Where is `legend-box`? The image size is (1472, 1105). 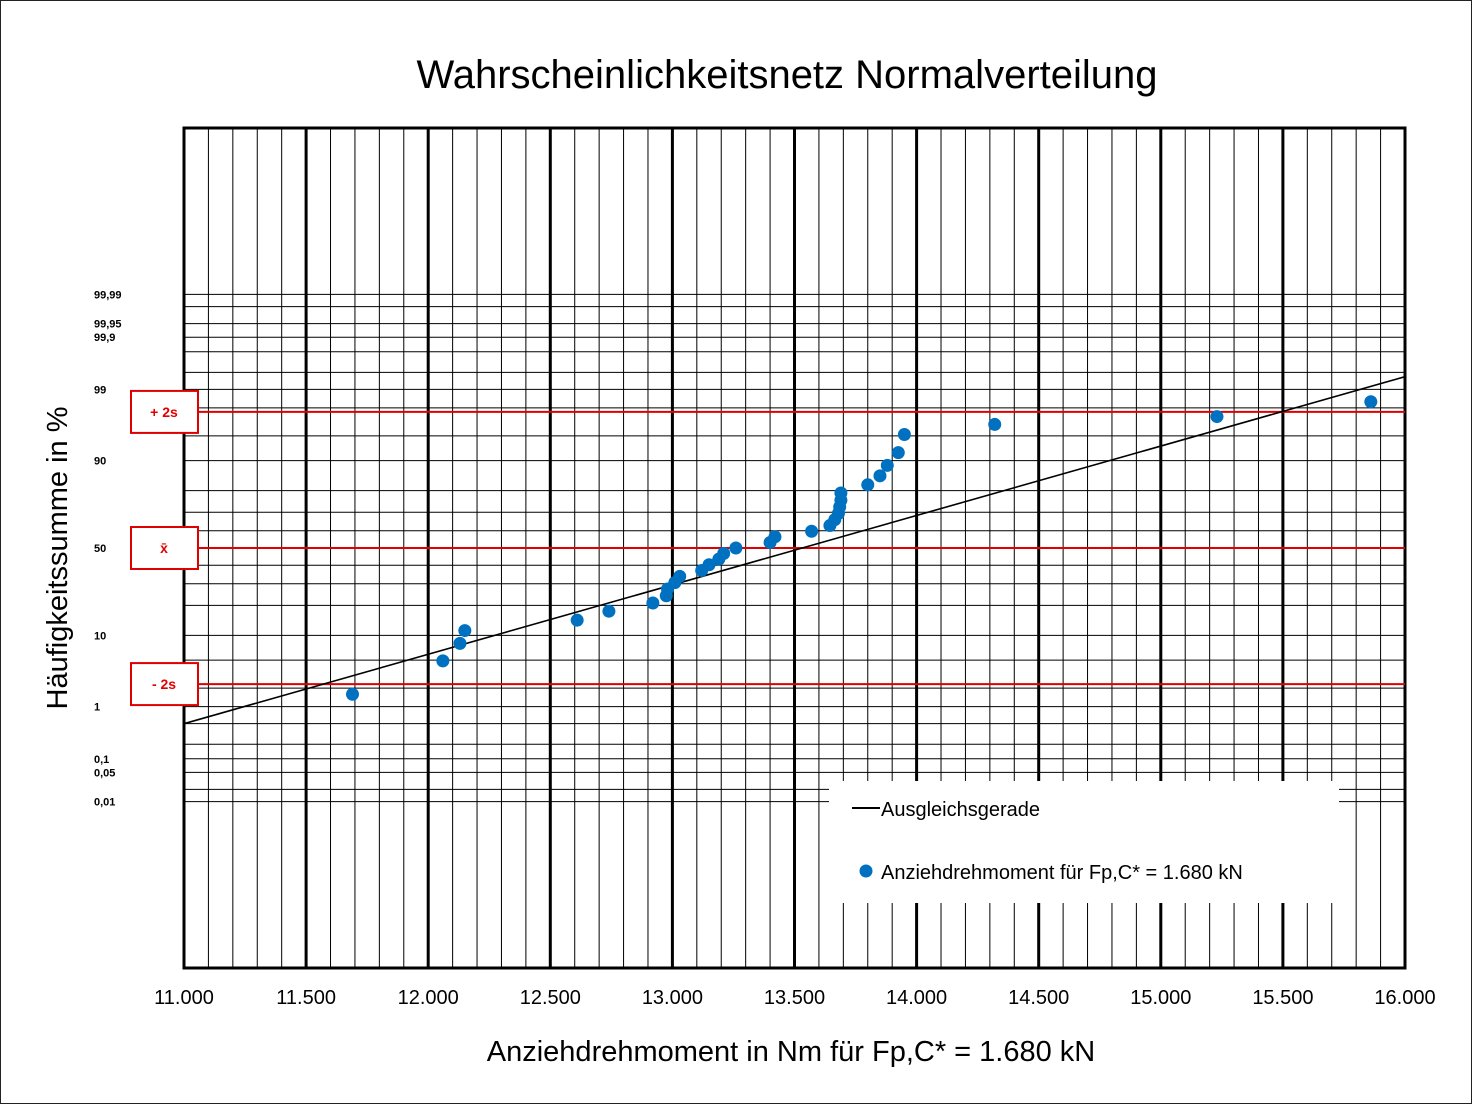 legend-box is located at coordinates (1084, 842).